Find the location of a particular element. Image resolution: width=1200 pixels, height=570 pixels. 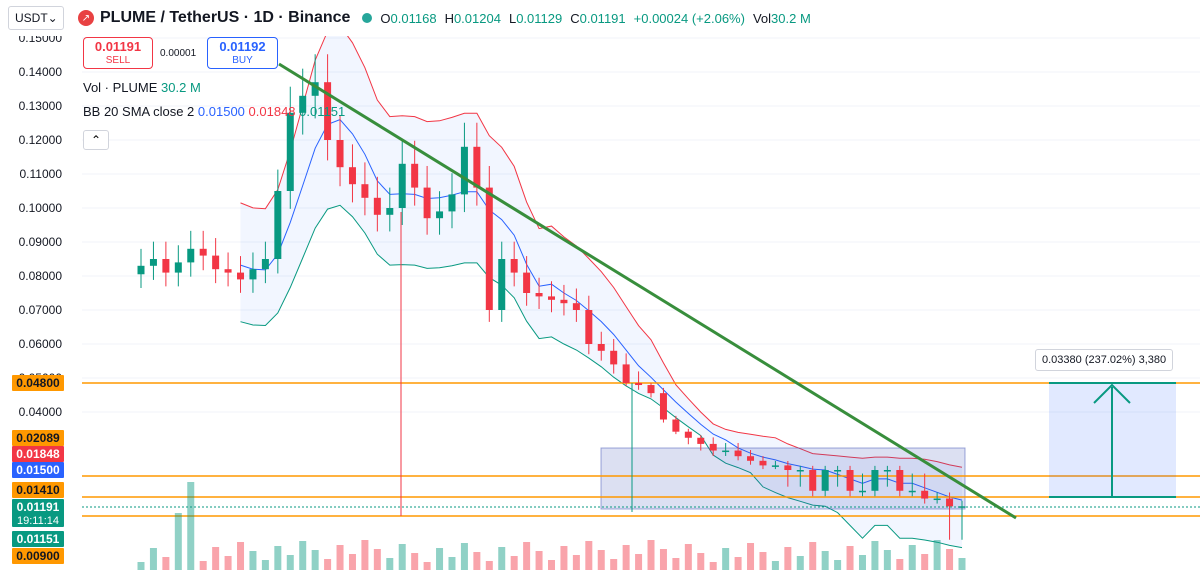

price-tag-text: 0.01191 is located at coordinates (38, 507).